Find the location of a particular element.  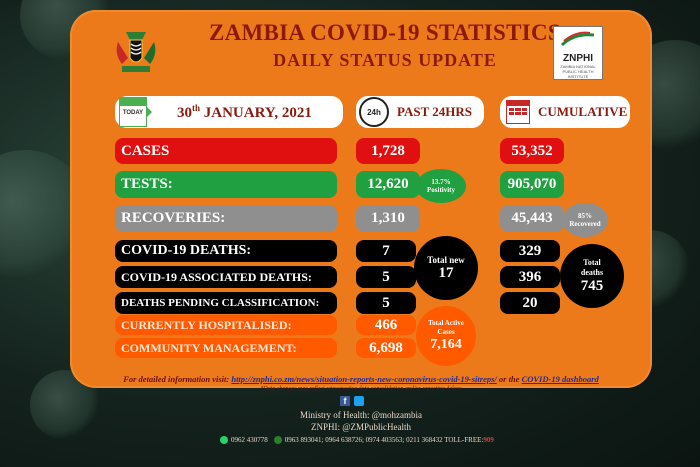

znphi-handle: ZNPHI: @ZMPublicHealth is located at coordinates (361, 427).